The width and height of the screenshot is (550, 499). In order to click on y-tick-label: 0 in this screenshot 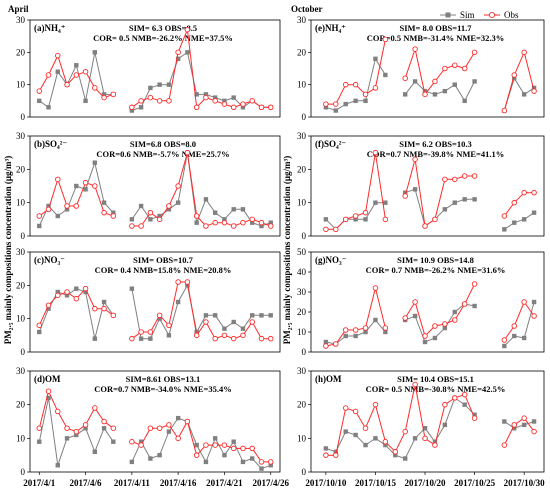, I will do `click(304, 117)`.